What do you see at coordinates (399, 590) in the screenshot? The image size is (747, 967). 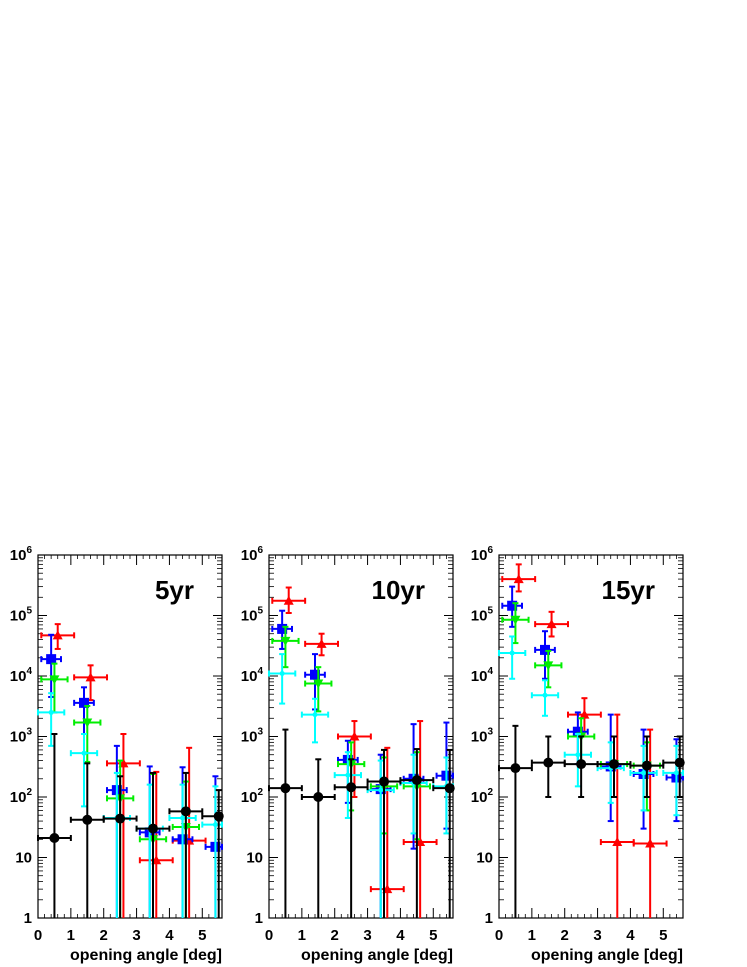 I see `panel-title: 10yr` at bounding box center [399, 590].